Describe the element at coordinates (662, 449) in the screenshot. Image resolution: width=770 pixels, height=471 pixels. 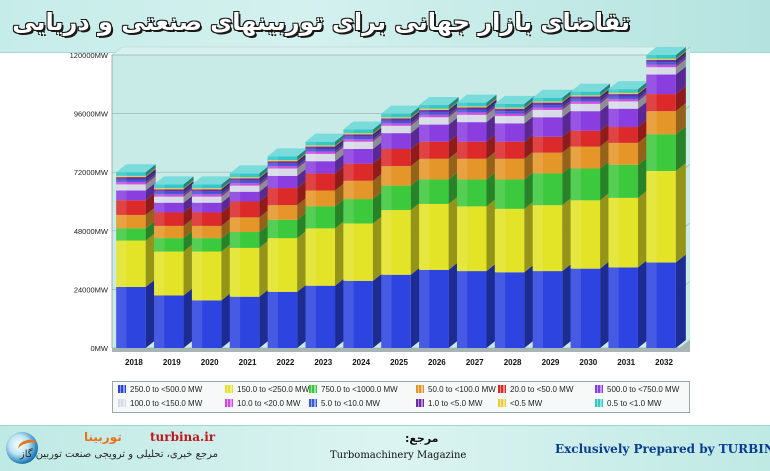
I see `credit-text: Exclusively Prepared by TURBINA.IR` at that location.